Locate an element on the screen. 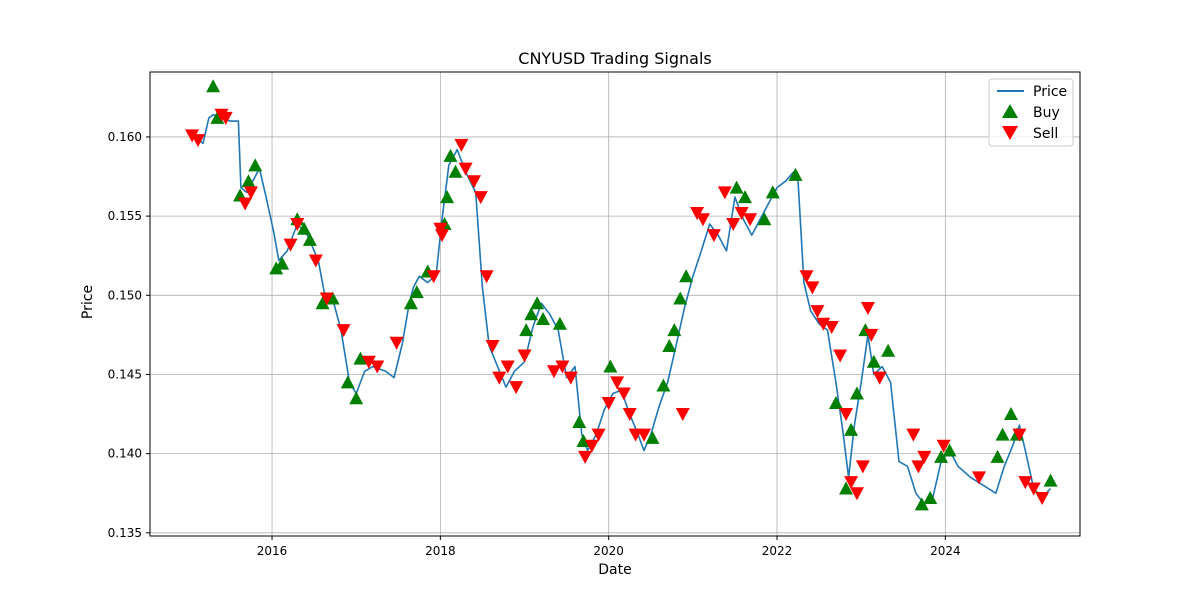  x-tick-label: 2018 is located at coordinates (440, 551).